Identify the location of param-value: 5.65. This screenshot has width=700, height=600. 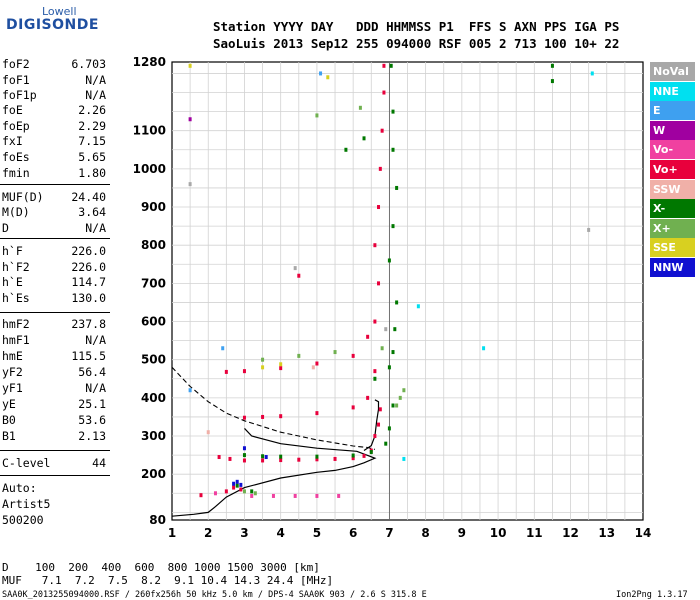
(92, 157).